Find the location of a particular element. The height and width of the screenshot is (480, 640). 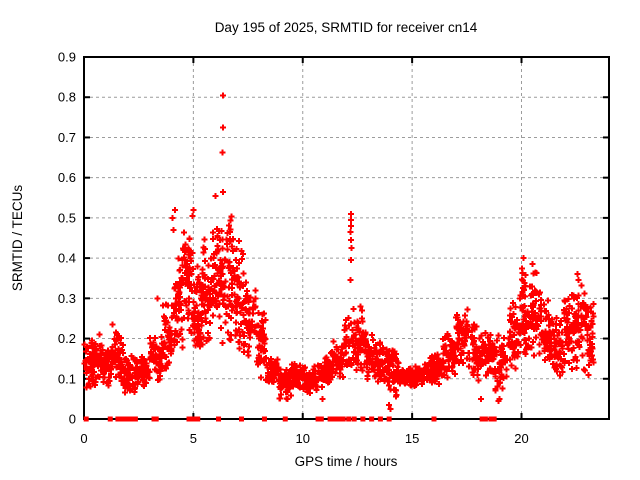

x-tick-label: 5 is located at coordinates (193, 438).